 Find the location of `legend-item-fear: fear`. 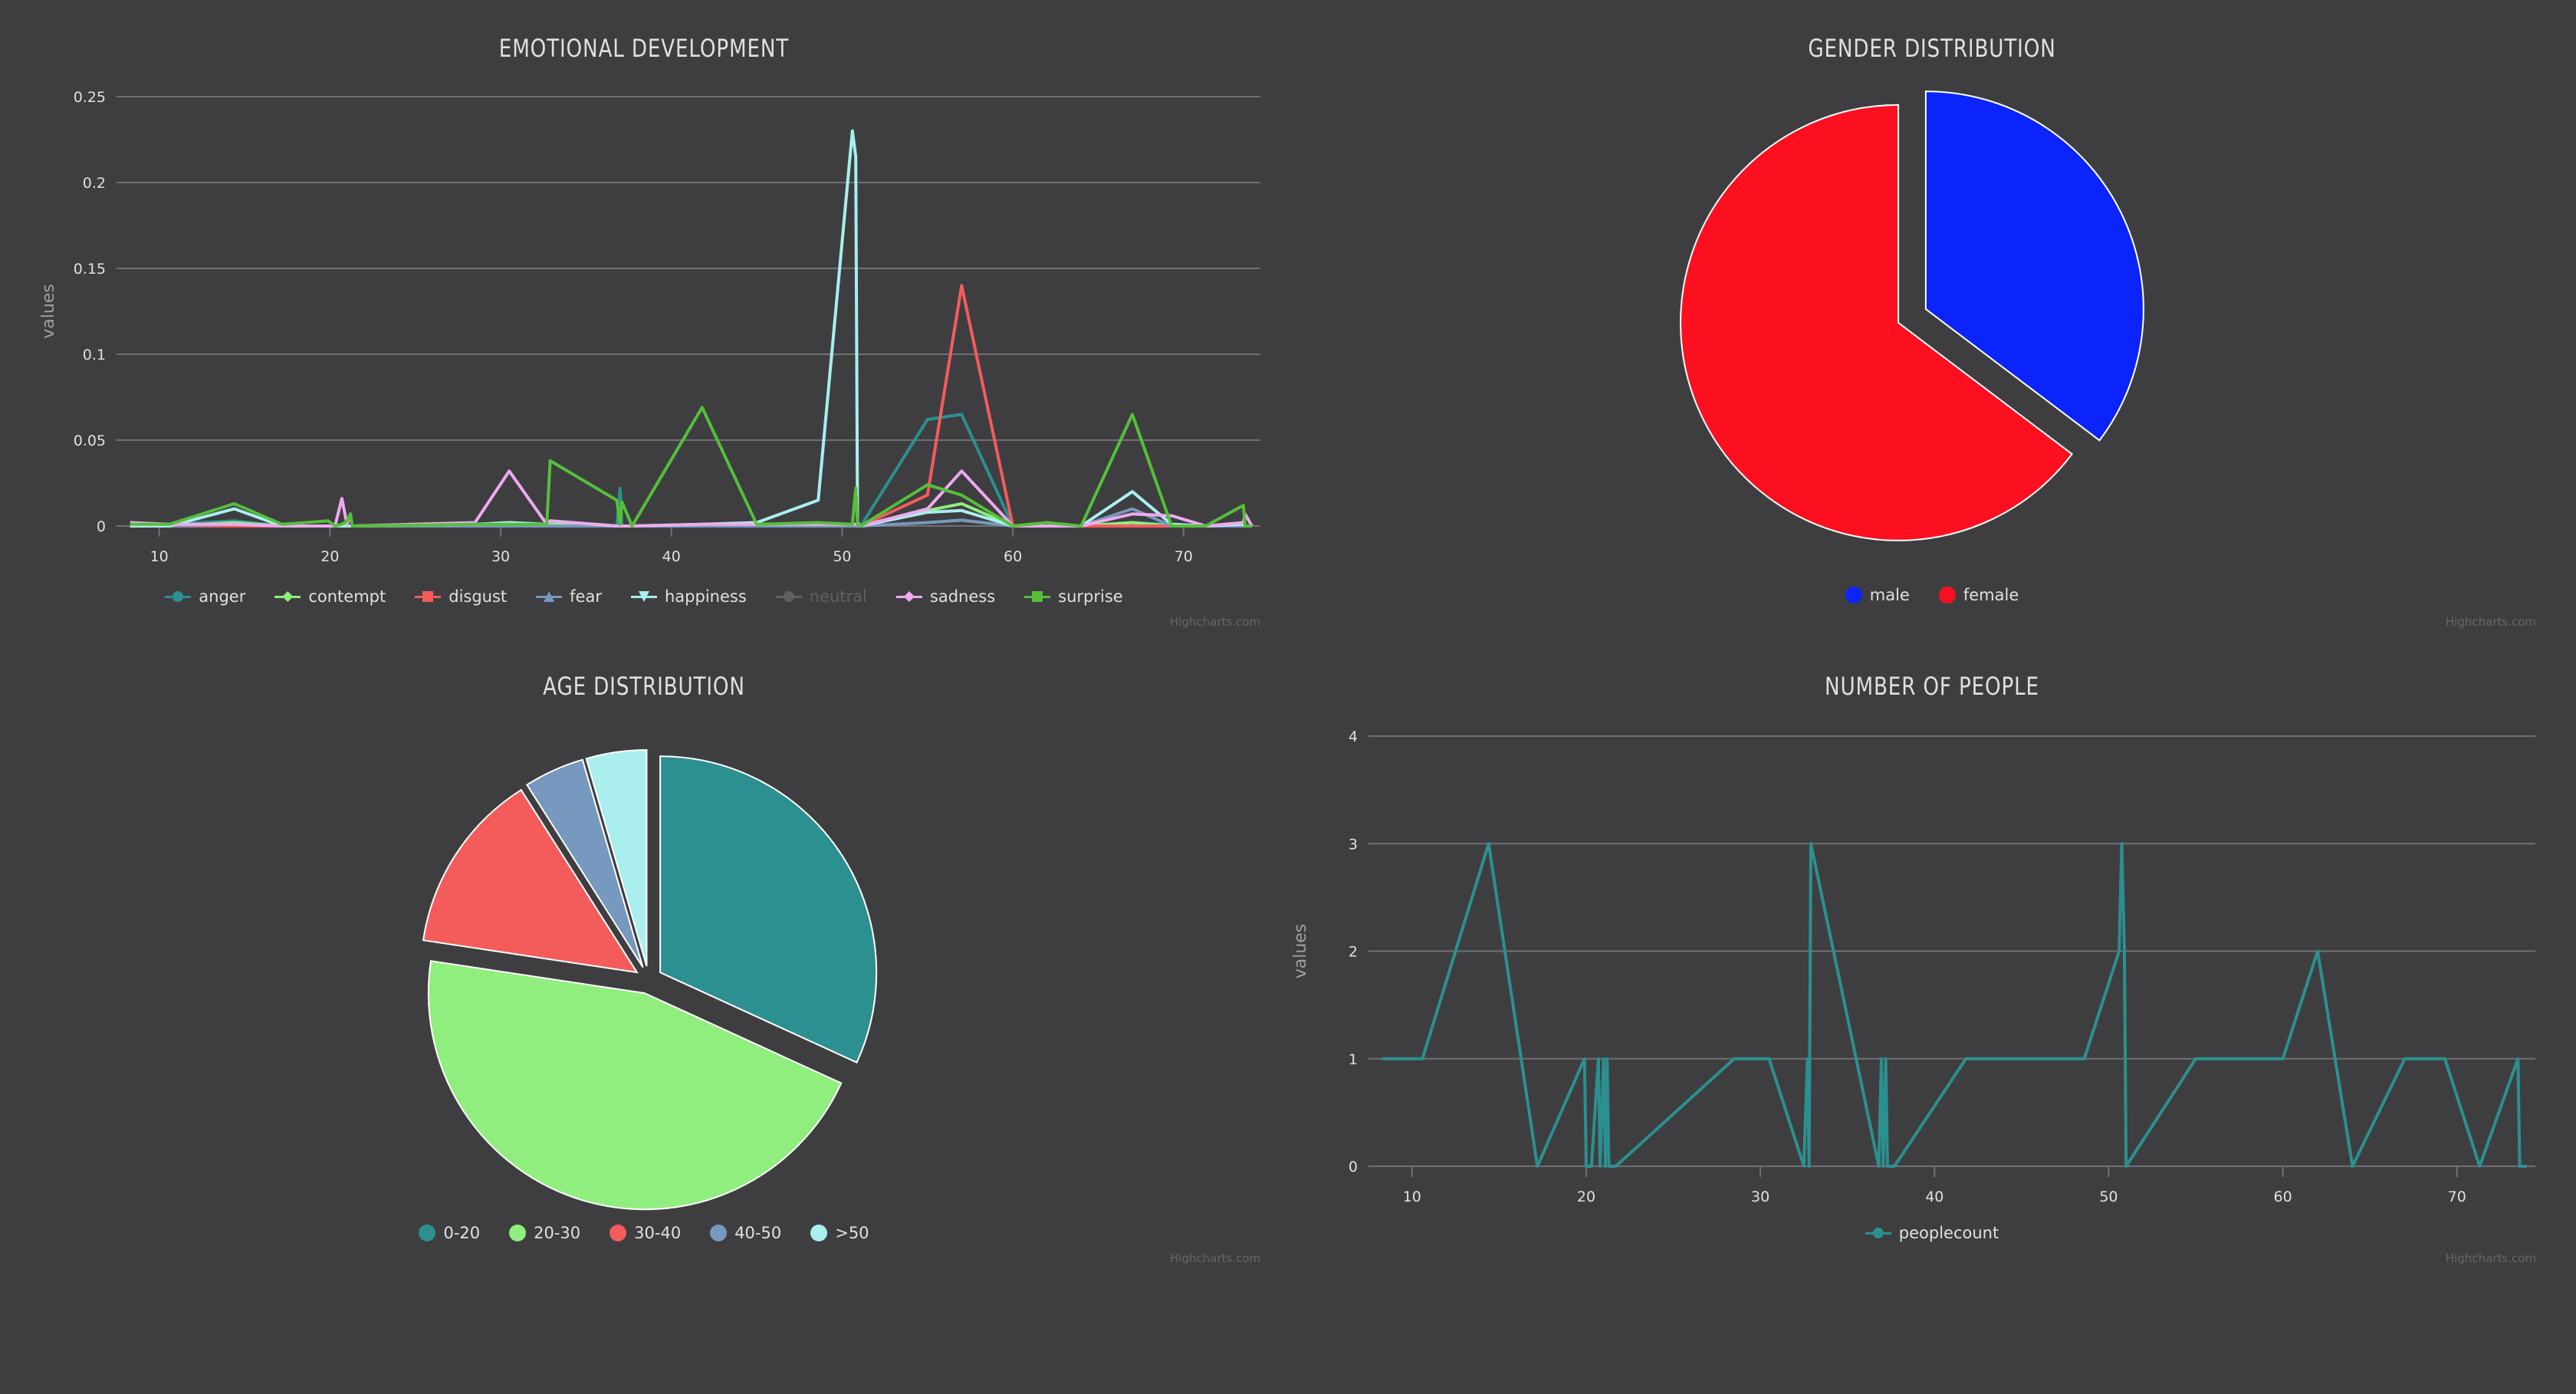

legend-item-fear: fear is located at coordinates (569, 597).